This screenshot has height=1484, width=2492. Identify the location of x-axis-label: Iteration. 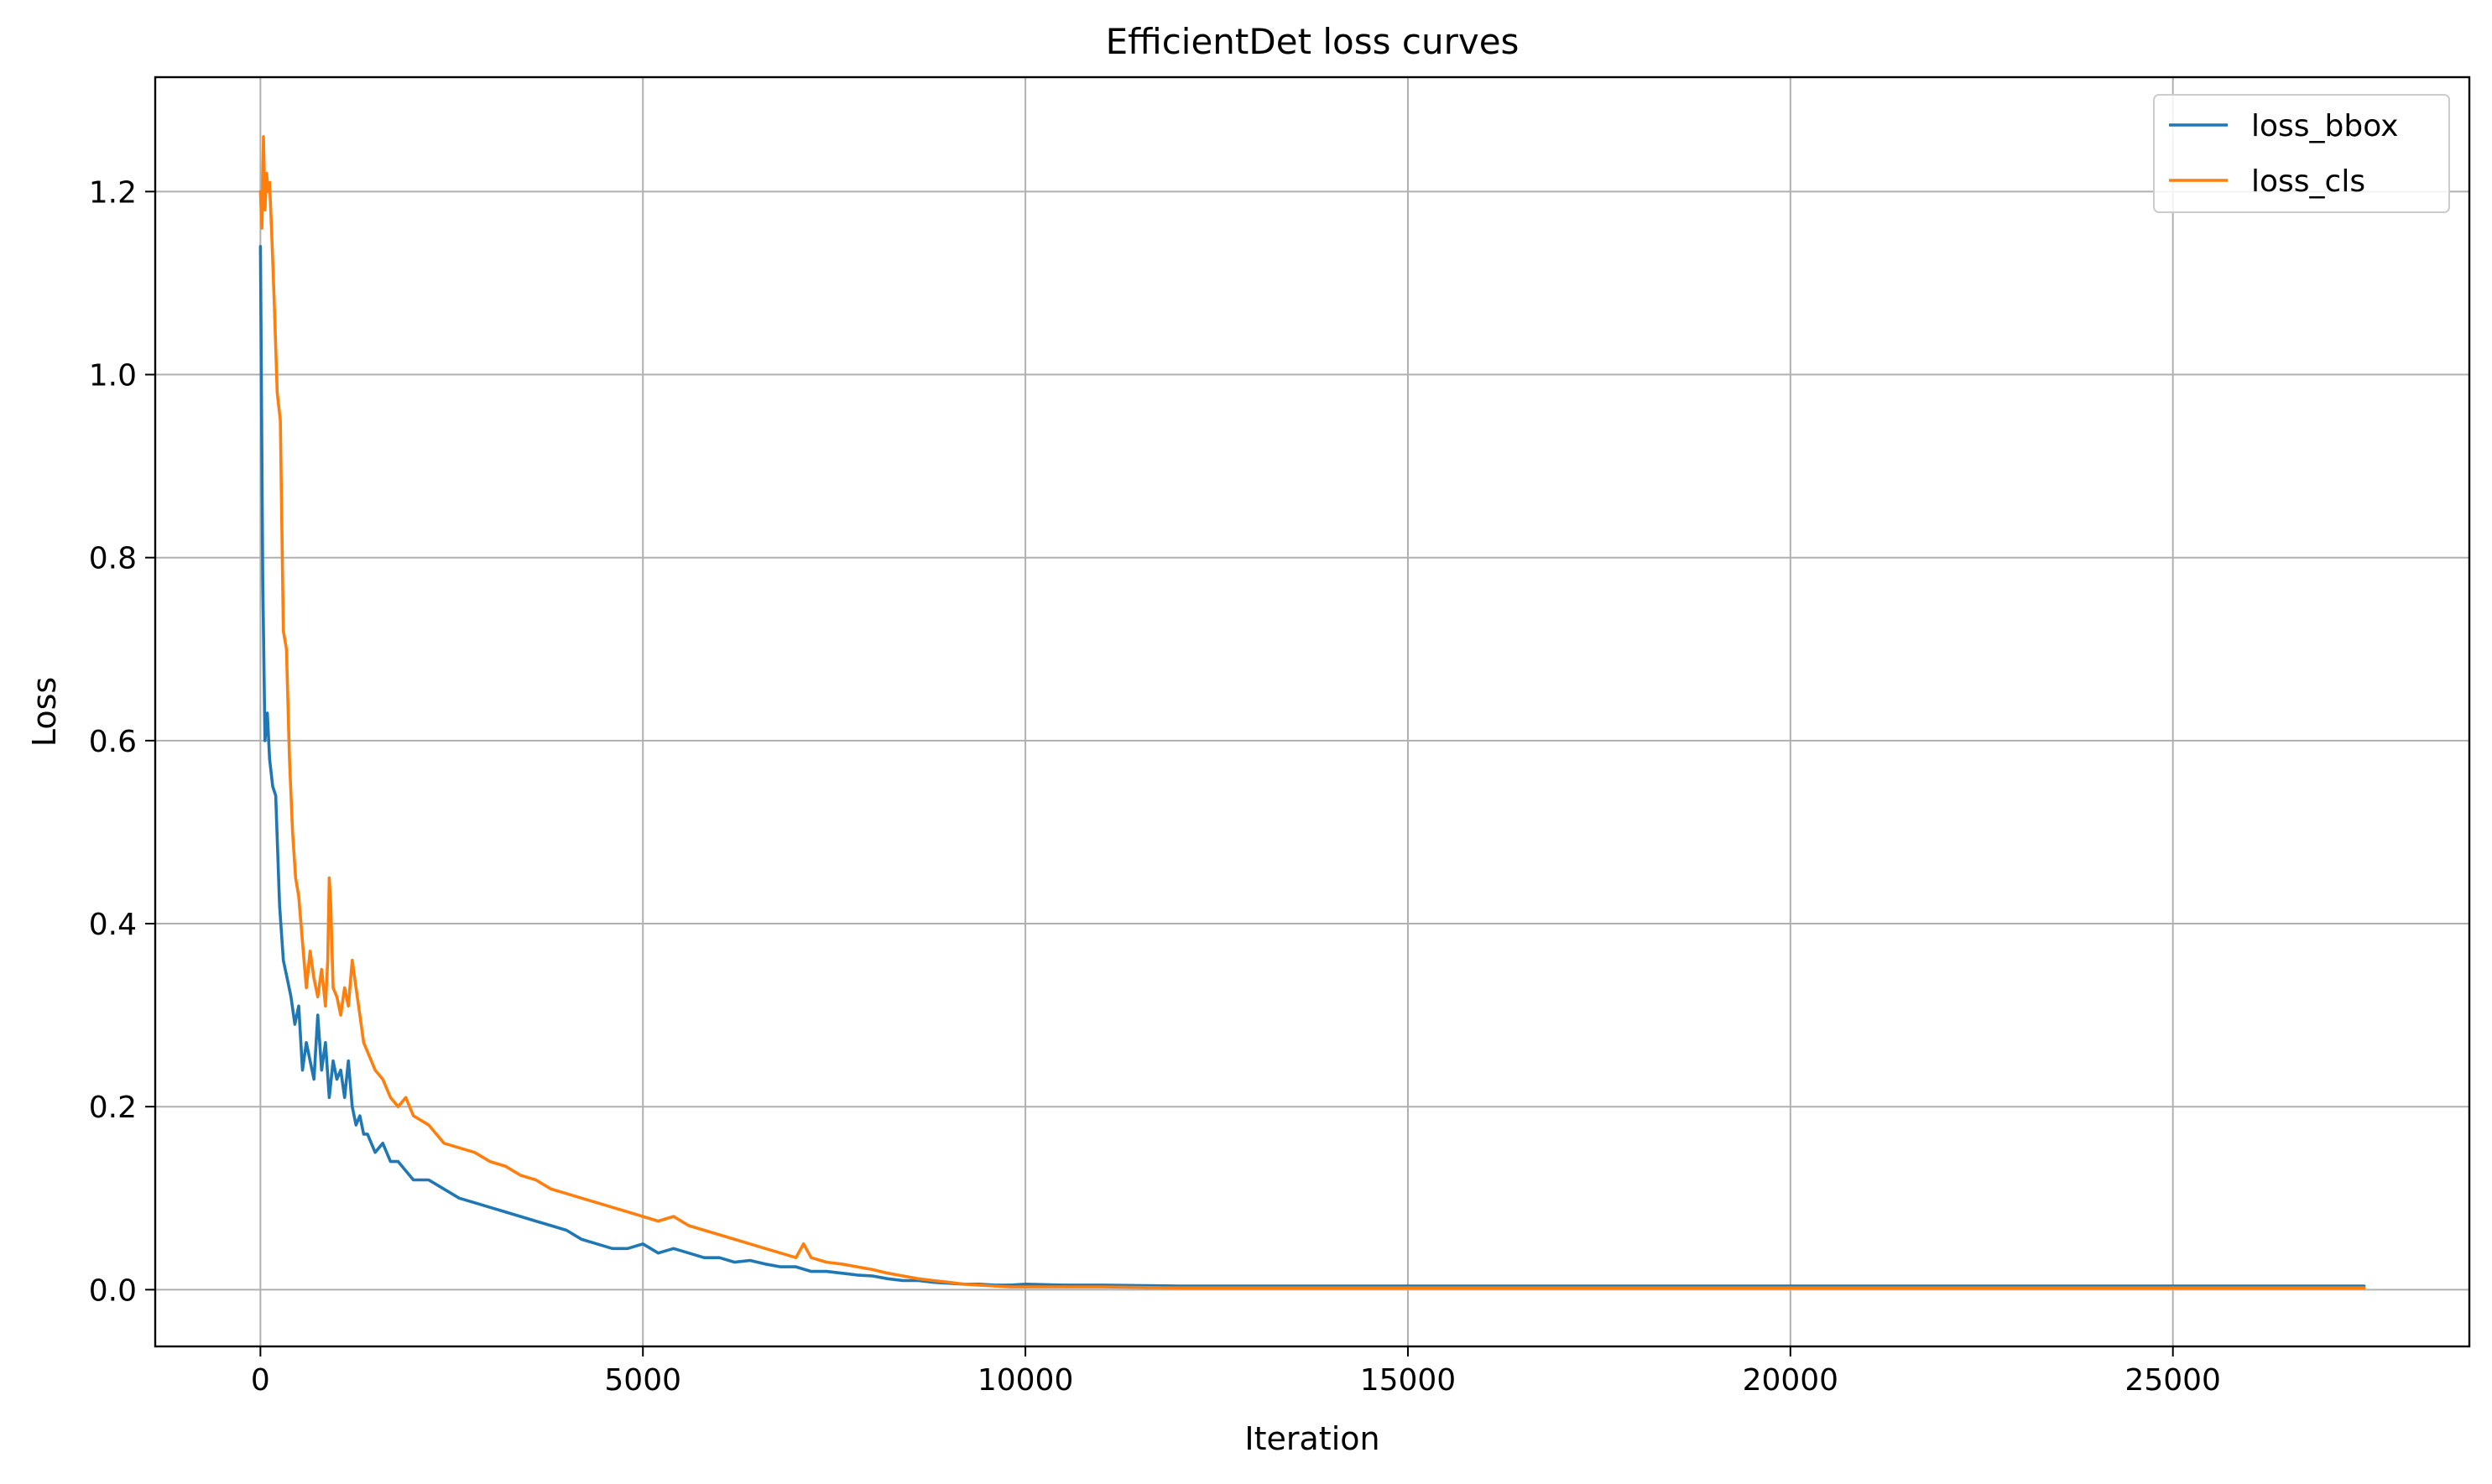
(1311, 1438).